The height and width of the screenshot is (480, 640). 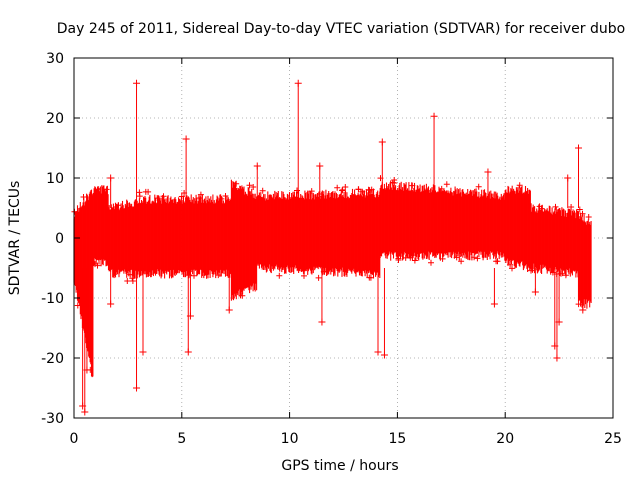 I want to click on x-tick-label: 10, so click(x=290, y=439).